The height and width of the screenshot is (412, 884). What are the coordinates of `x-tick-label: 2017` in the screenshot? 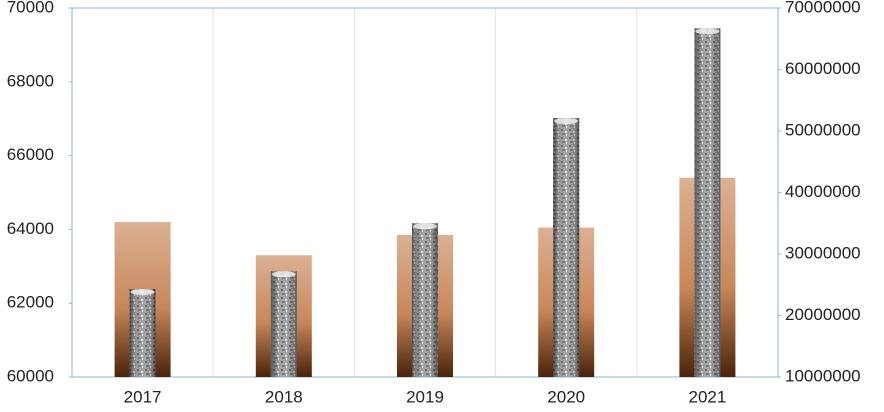 It's located at (143, 396).